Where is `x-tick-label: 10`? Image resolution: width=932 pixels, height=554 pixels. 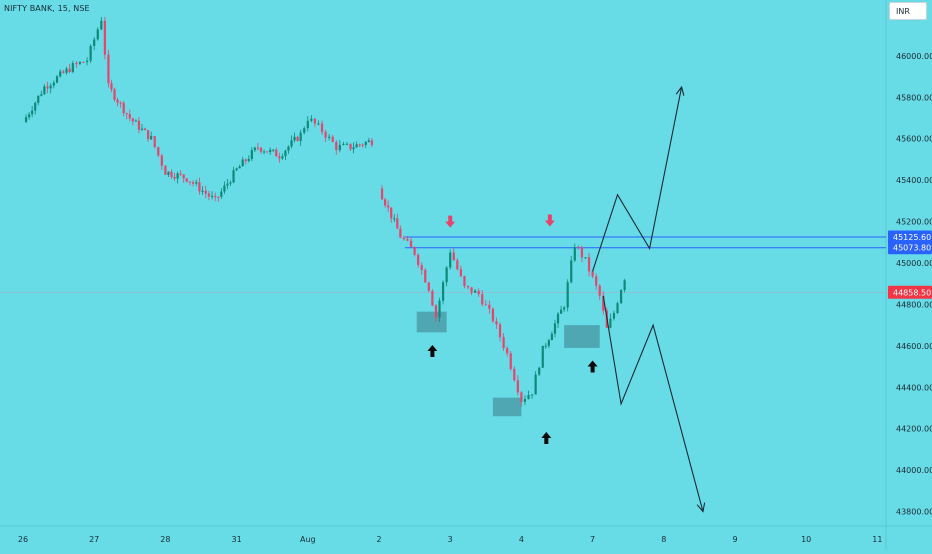
x-tick-label: 10 is located at coordinates (806, 539).